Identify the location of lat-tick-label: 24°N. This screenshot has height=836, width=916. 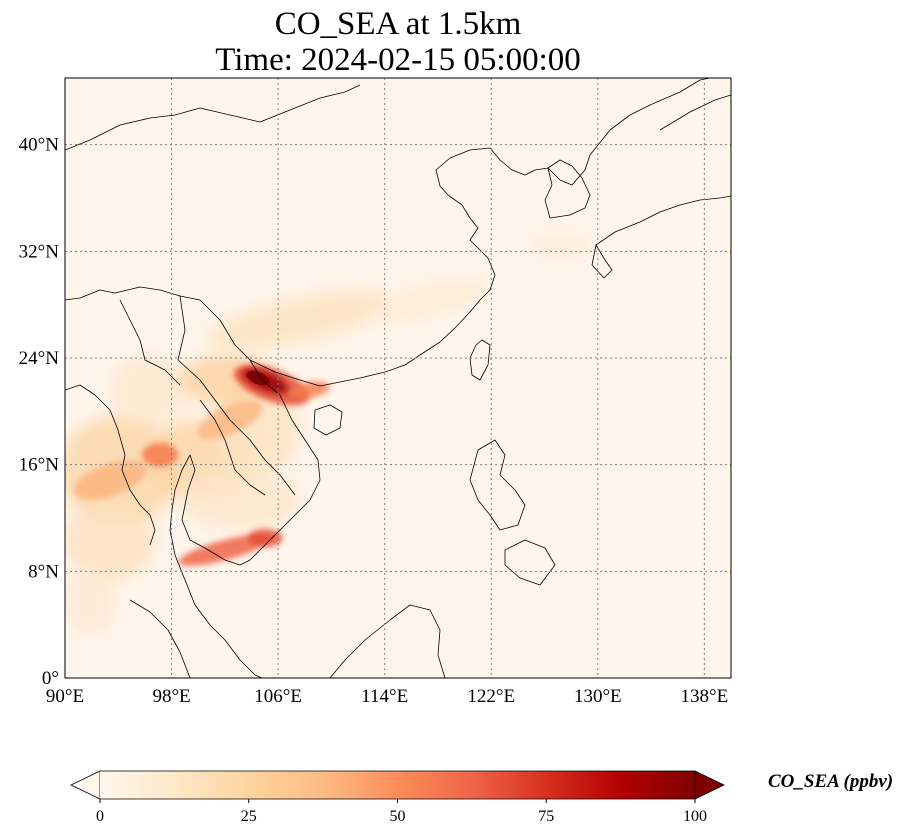
(39, 358).